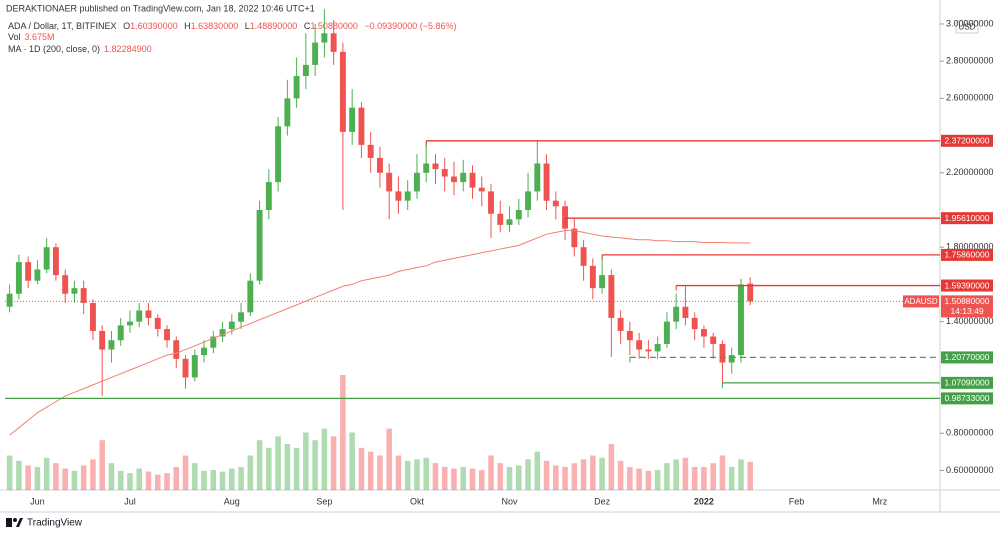  Describe the element at coordinates (970, 321) in the screenshot. I see `y-tick-label: 1.40000000` at that location.